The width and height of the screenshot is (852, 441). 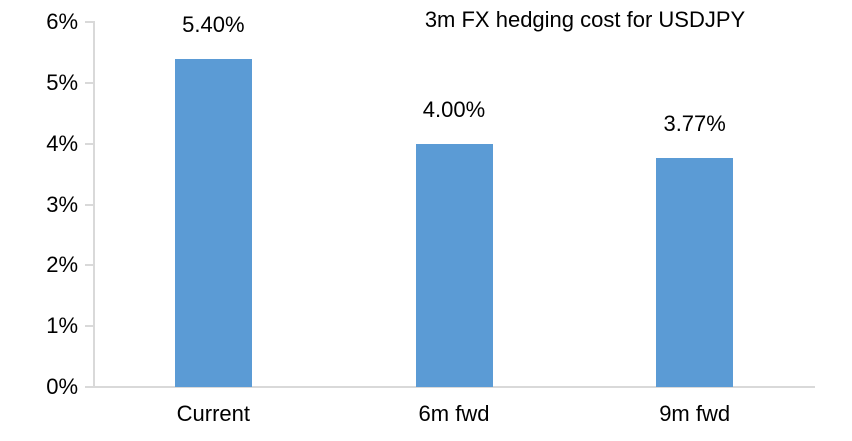 I want to click on bar-value-label: 3.77%, so click(x=694, y=123).